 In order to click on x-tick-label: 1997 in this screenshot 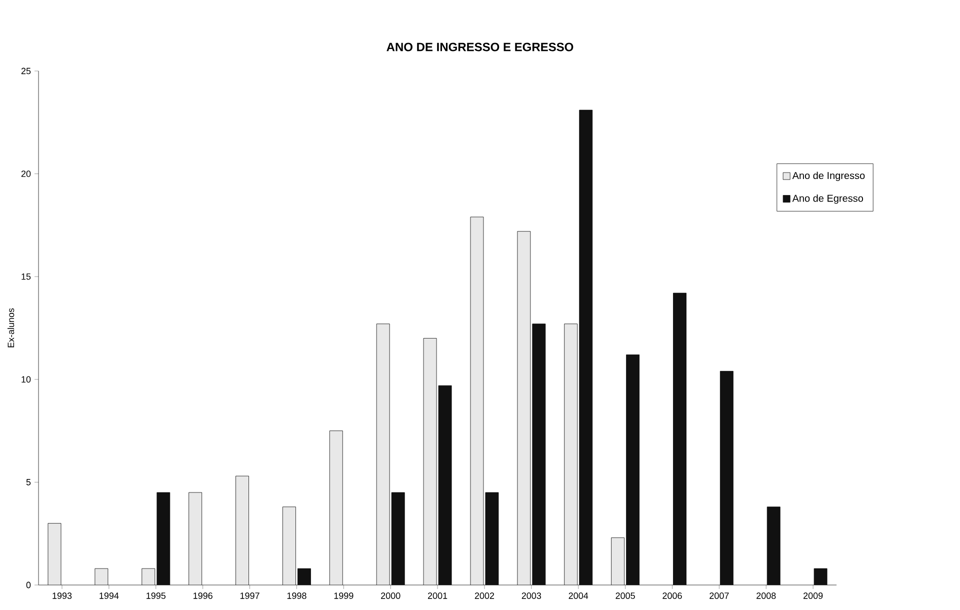, I will do `click(250, 595)`.